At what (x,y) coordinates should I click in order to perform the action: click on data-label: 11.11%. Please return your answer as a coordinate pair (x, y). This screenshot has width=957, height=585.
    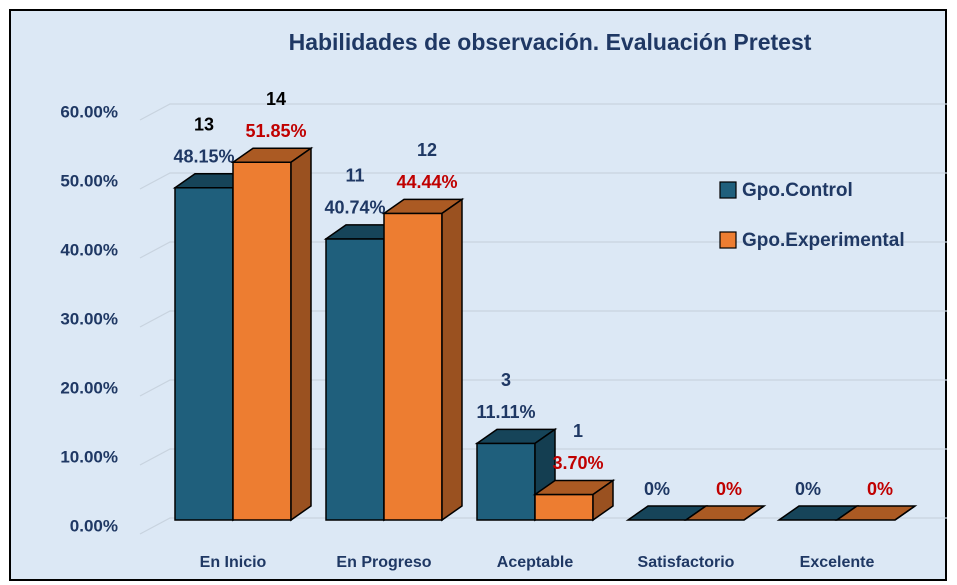
    Looking at the image, I should click on (505, 412).